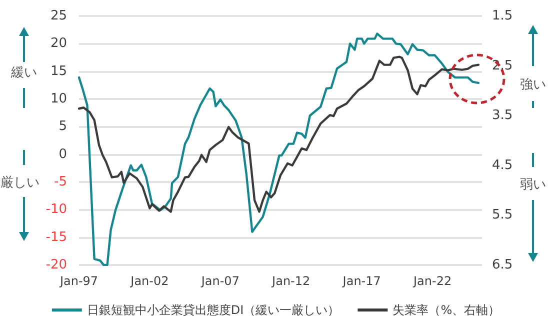 The height and width of the screenshot is (325, 552). What do you see at coordinates (432, 281) in the screenshot?
I see `x-tick-label: Jan-22` at bounding box center [432, 281].